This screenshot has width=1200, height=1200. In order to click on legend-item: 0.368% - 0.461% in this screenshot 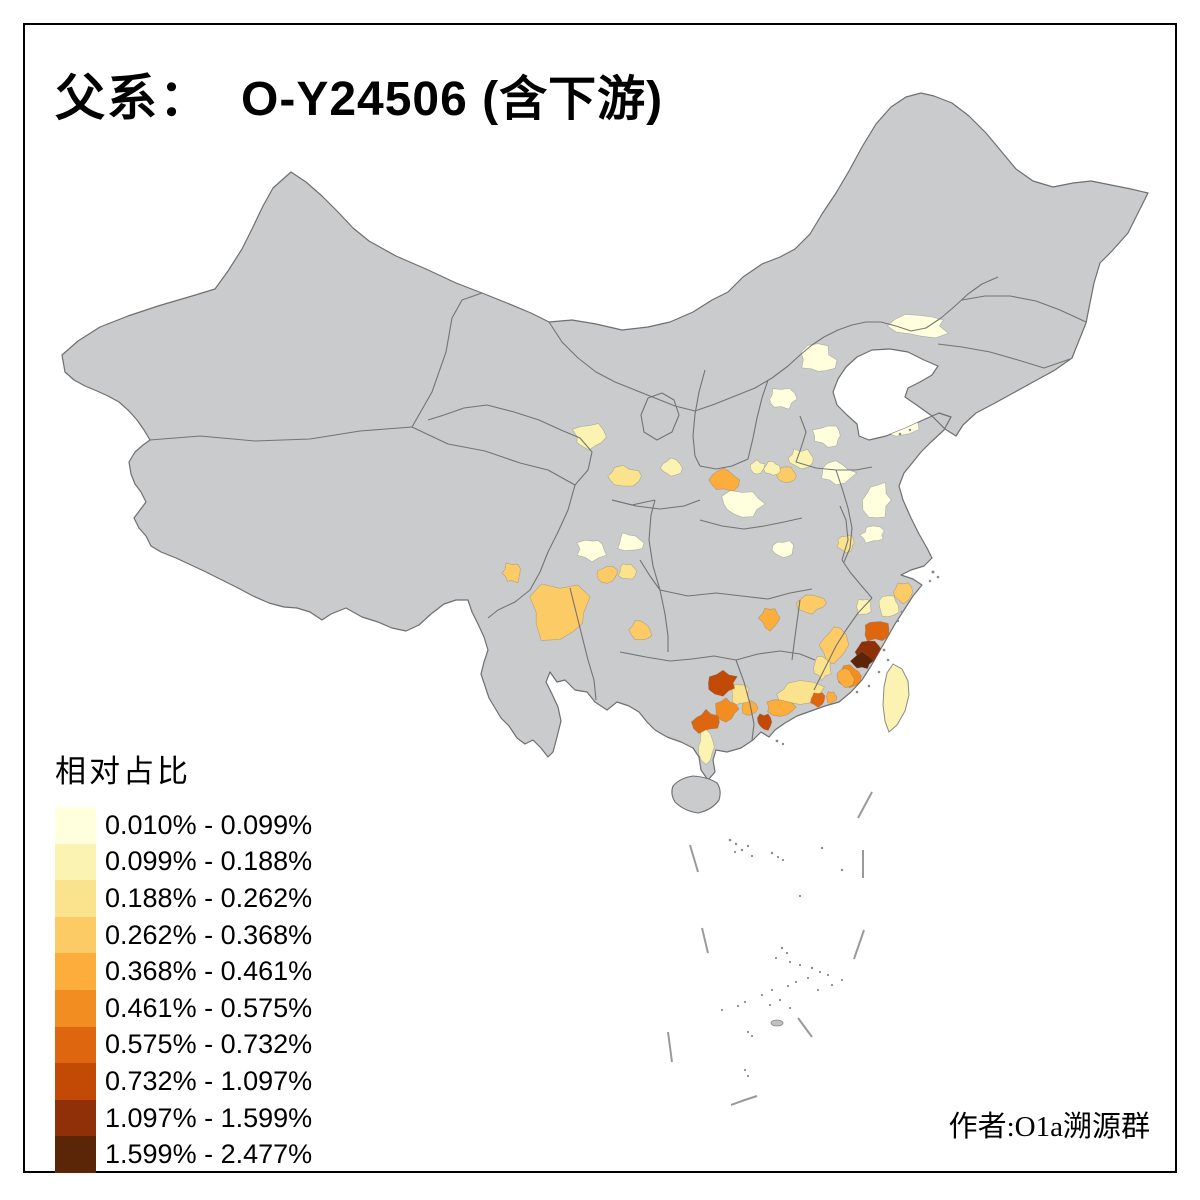, I will do `click(183, 971)`.